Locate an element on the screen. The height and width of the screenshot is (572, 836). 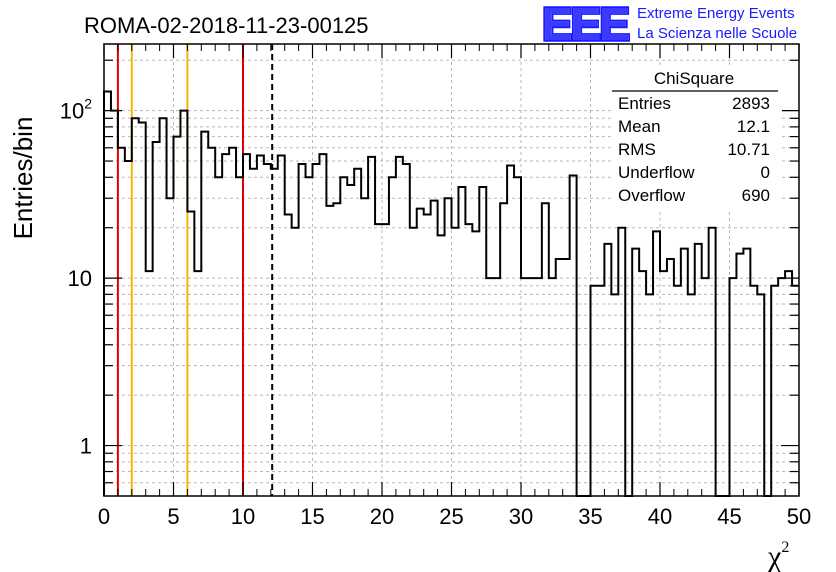
stats-value: 10.71 is located at coordinates (748, 149).